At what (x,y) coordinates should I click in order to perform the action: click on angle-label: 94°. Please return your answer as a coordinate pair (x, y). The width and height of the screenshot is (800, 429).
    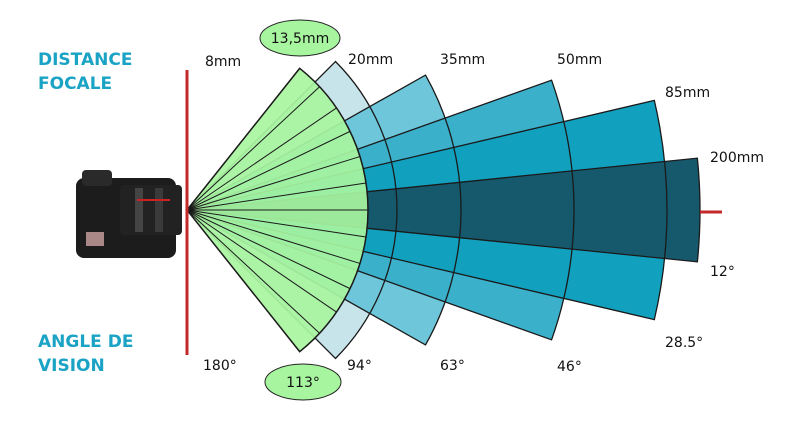
    Looking at the image, I should click on (359, 366).